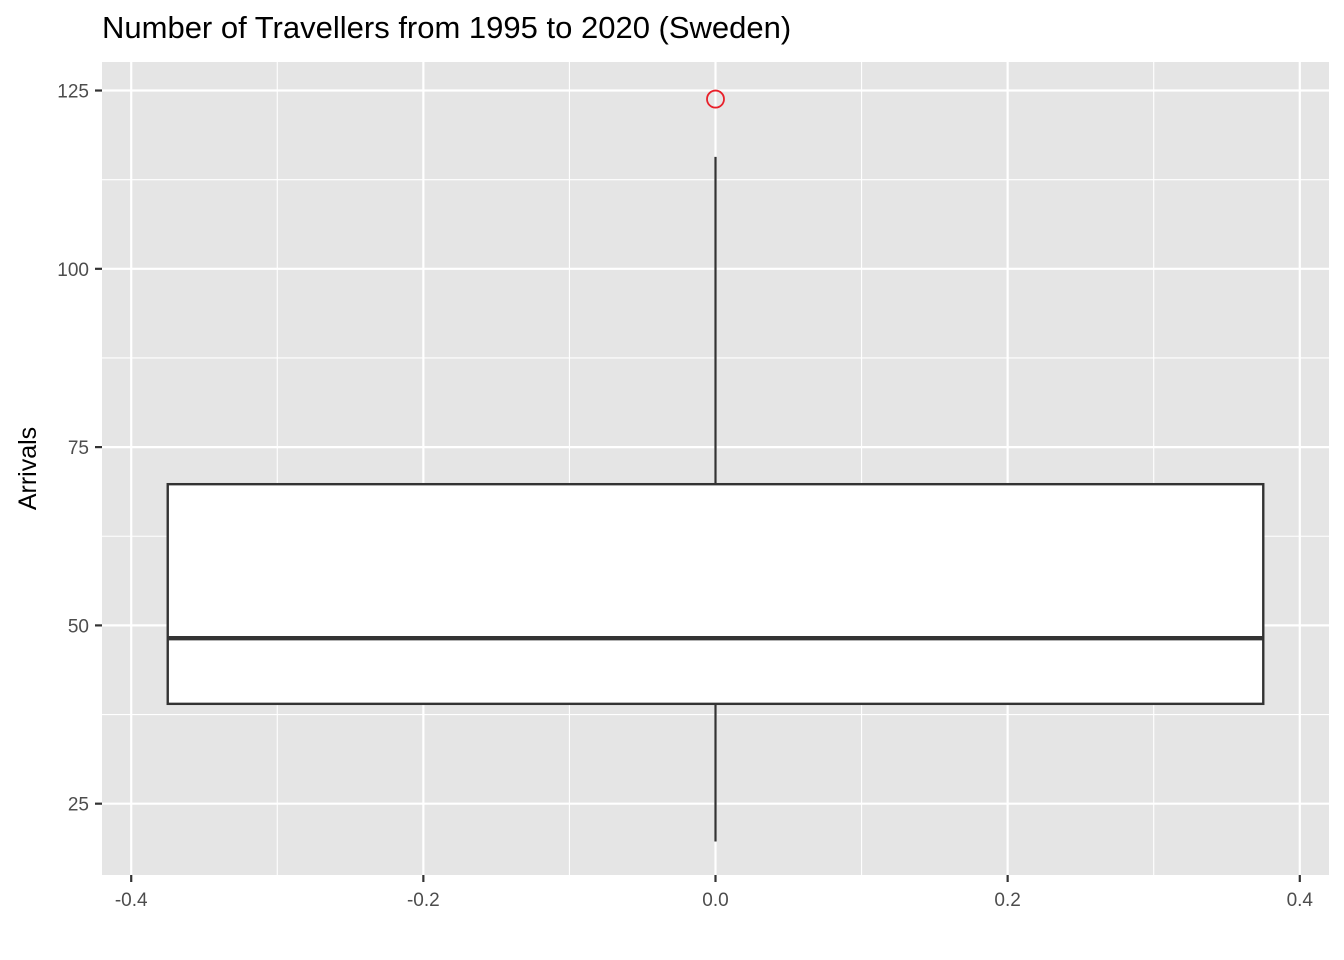 The height and width of the screenshot is (960, 1344). Describe the element at coordinates (715, 900) in the screenshot. I see `x-tick-label: 0.0` at that location.